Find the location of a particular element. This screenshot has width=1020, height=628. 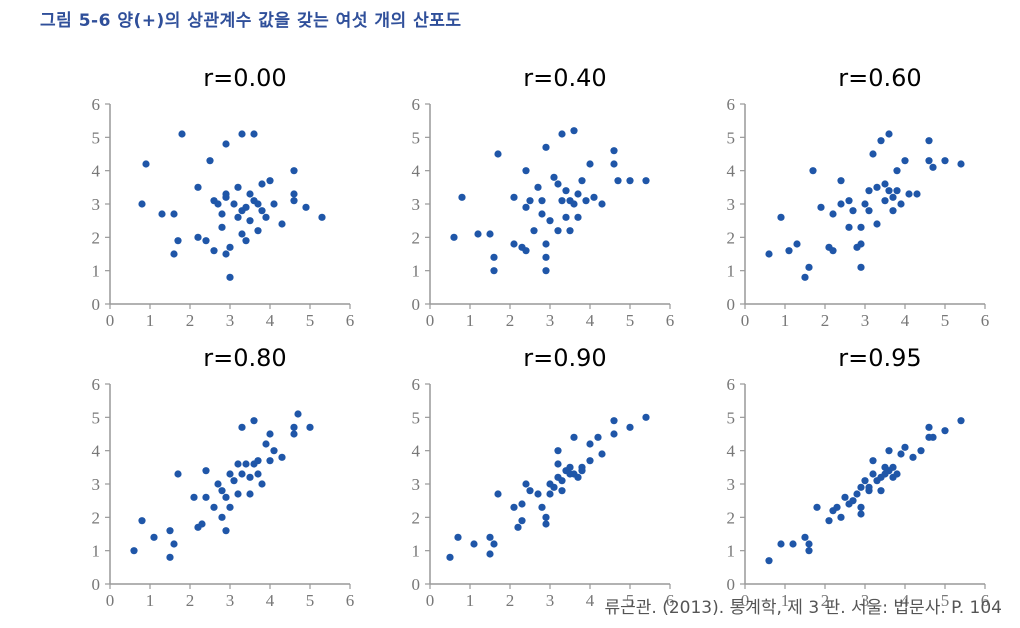

panel-title: r=0.95 is located at coordinates (880, 358).